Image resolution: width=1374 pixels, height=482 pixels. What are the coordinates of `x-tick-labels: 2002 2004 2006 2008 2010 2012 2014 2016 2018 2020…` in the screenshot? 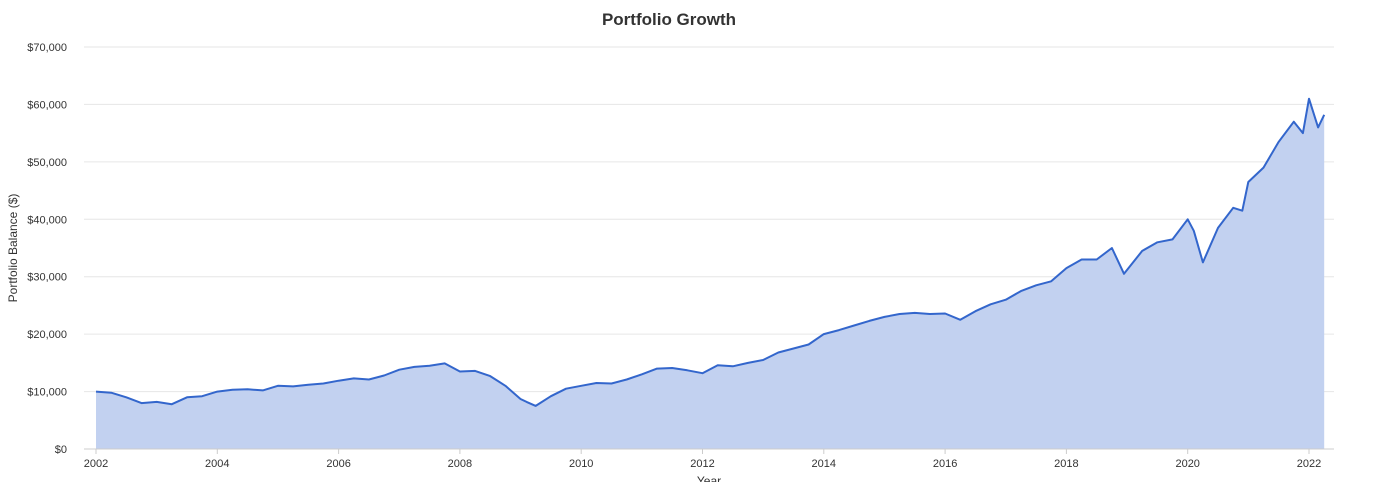 It's located at (702, 459).